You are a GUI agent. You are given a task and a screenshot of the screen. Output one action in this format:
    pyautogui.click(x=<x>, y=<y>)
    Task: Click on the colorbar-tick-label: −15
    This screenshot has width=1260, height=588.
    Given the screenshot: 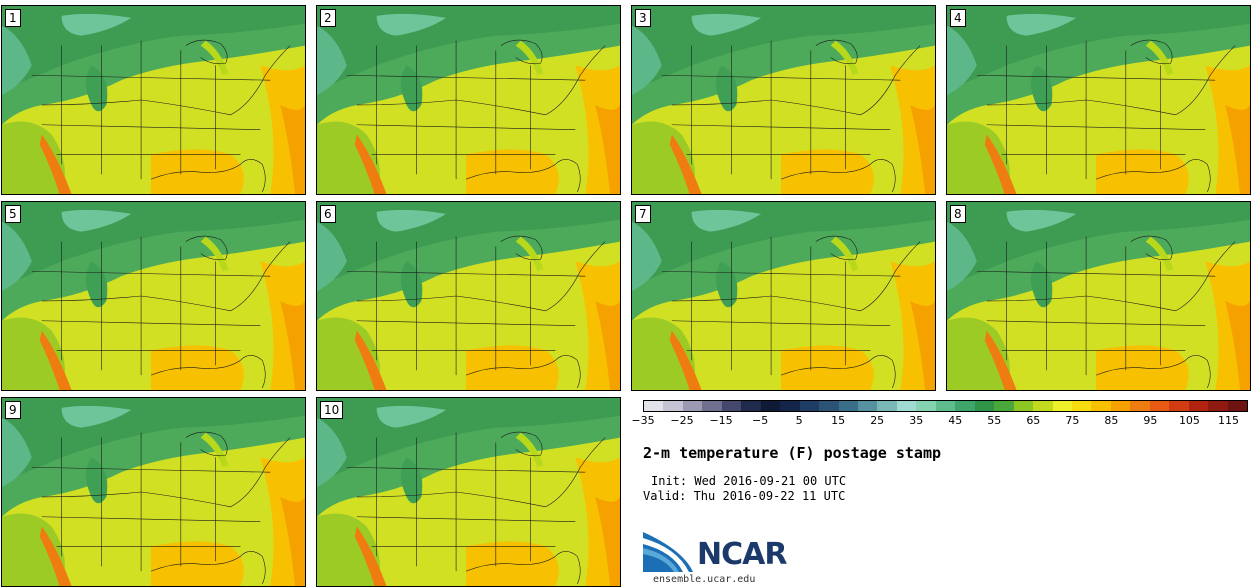 What is the action you would take?
    pyautogui.click(x=721, y=420)
    